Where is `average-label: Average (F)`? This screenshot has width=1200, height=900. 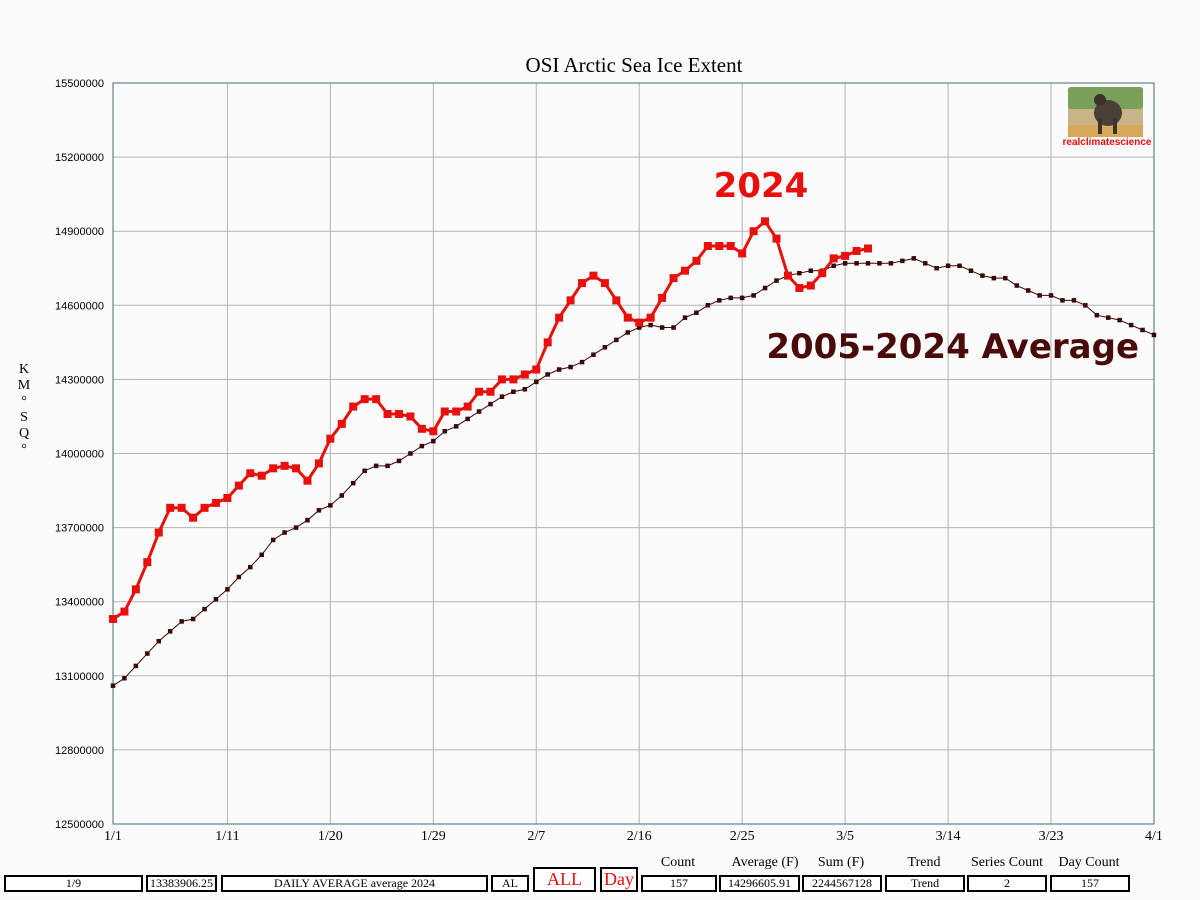 average-label: Average (F) is located at coordinates (765, 862).